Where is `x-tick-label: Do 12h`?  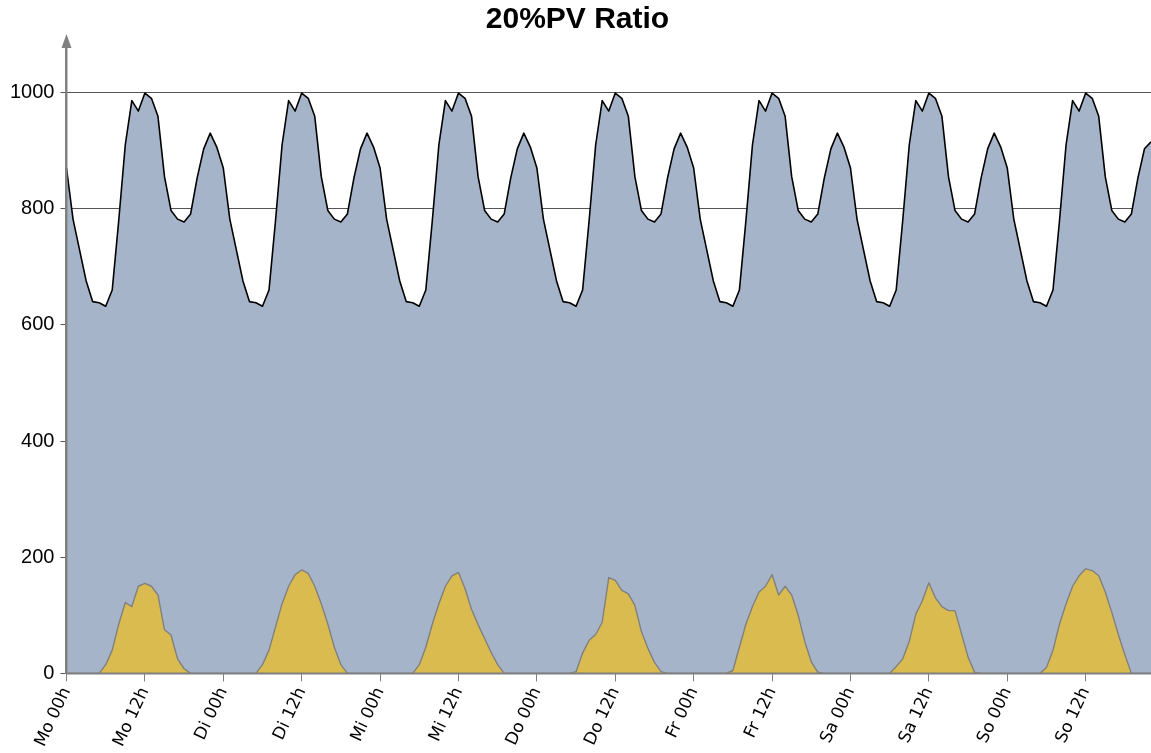 x-tick-label: Do 12h is located at coordinates (600, 715).